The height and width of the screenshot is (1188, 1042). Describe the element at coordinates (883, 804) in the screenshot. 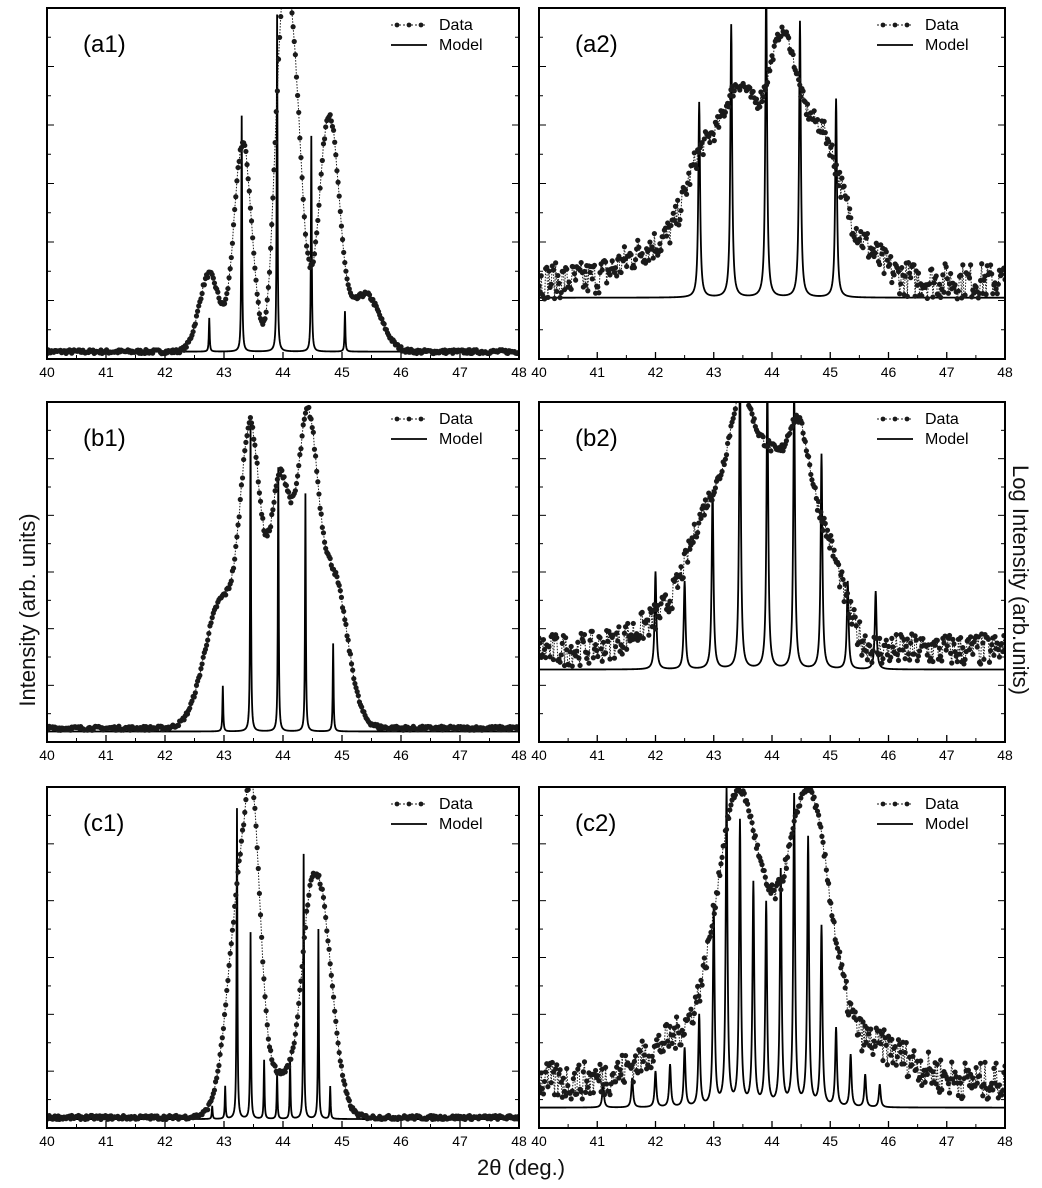

I see `legend-data-marker` at that location.